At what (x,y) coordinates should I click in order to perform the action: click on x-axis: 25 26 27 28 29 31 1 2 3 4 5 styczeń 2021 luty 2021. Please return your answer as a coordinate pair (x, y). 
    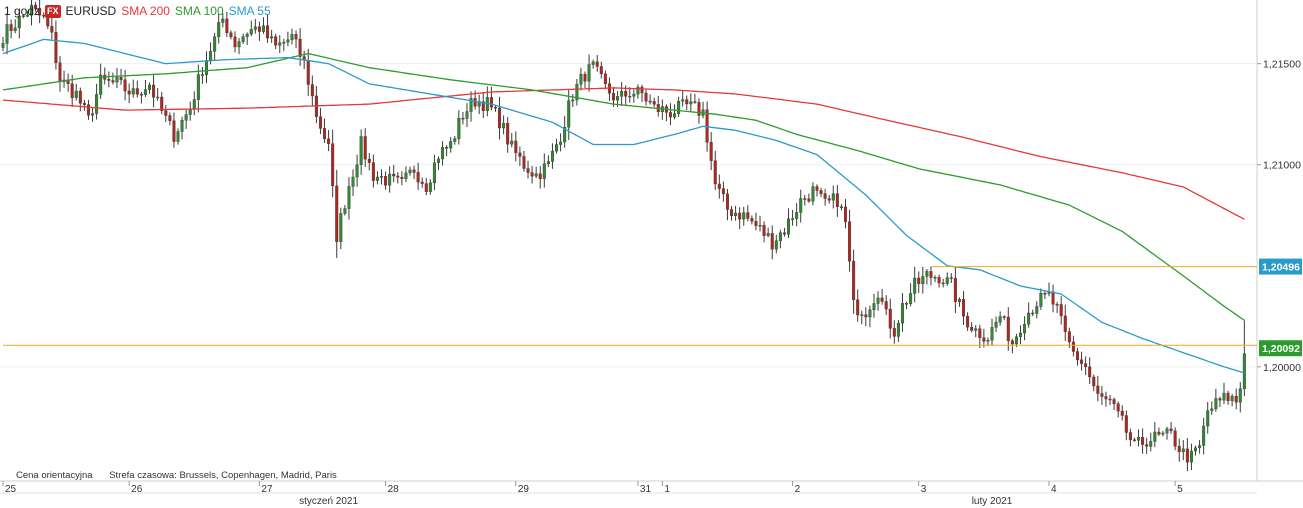
    Looking at the image, I should click on (592, 494).